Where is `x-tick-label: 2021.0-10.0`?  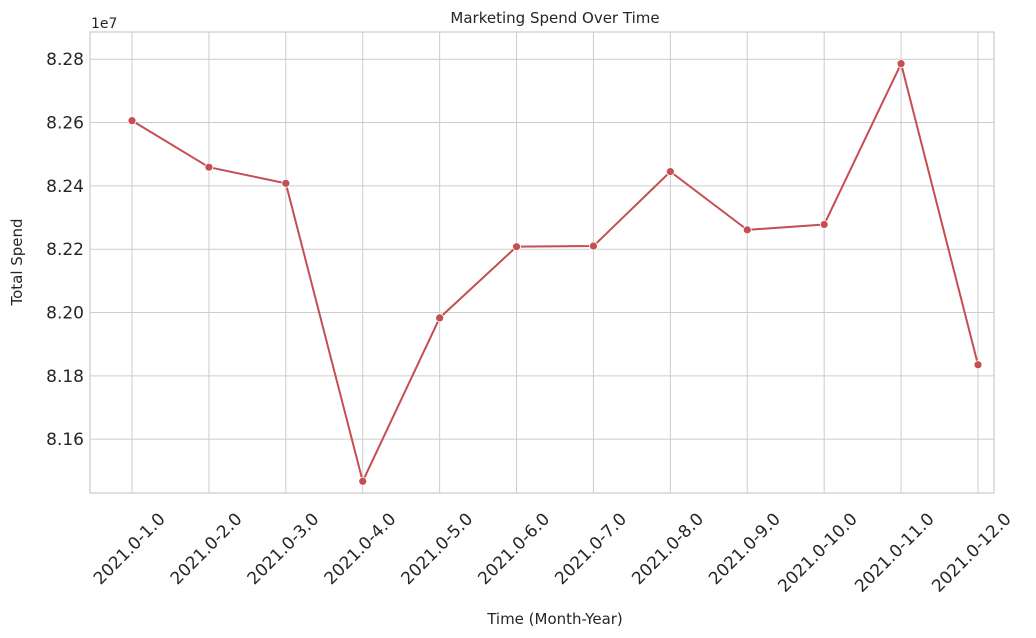
x-tick-label: 2021.0-10.0 is located at coordinates (817, 552).